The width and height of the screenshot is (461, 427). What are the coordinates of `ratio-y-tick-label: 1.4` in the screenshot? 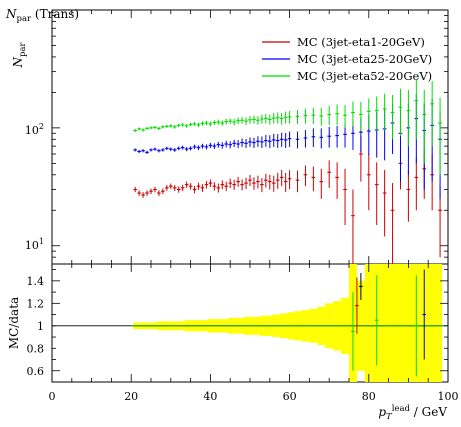 It's located at (36, 281).